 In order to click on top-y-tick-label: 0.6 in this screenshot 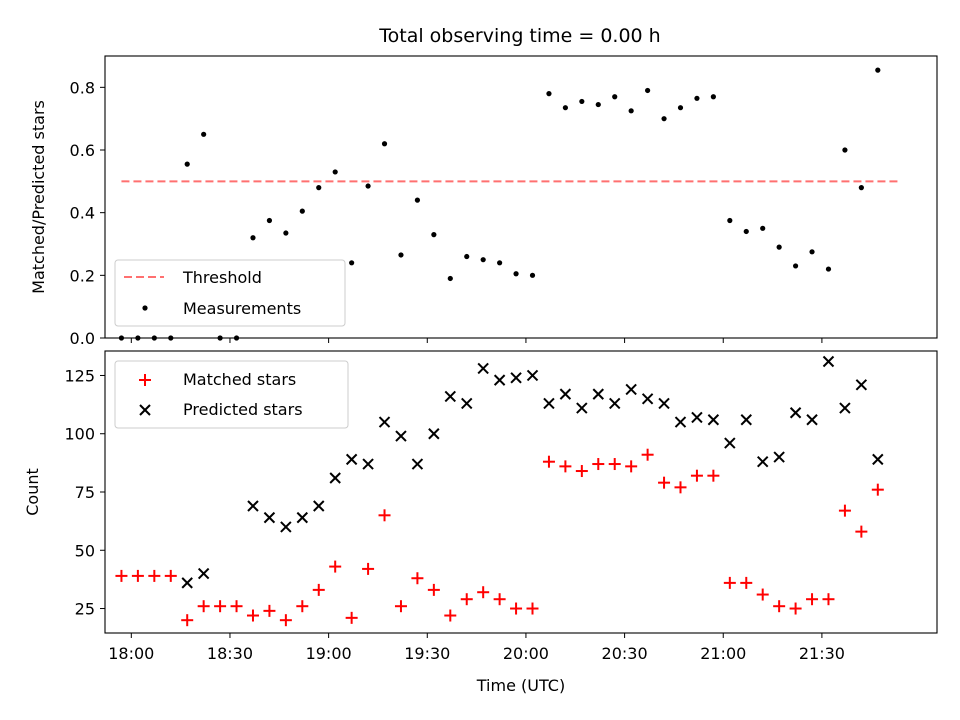, I will do `click(82, 150)`.